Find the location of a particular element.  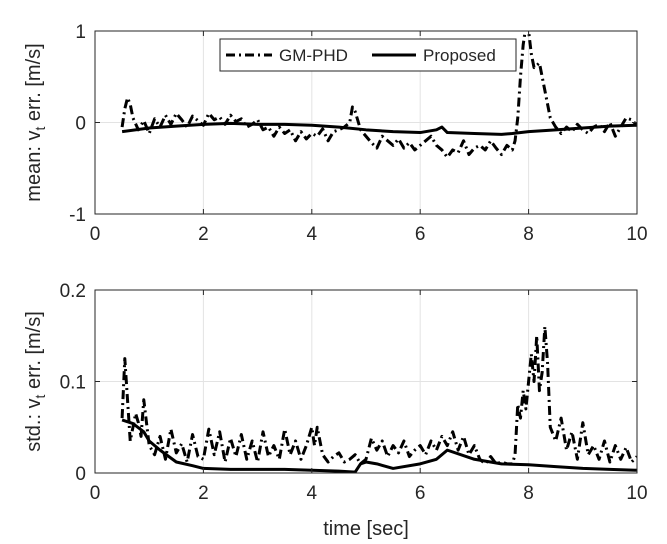

y-tick-label: -1 is located at coordinates (77, 215).